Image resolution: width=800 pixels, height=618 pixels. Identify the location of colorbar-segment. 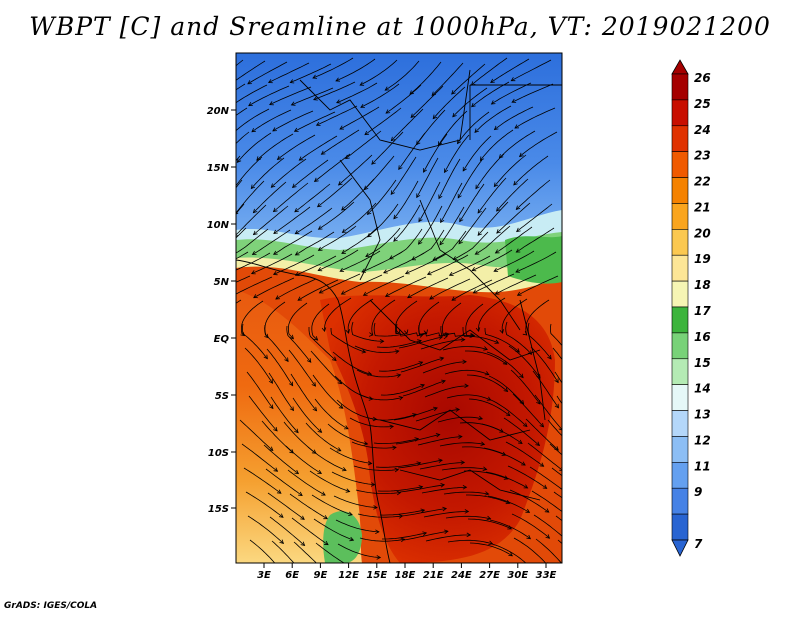
(680, 87).